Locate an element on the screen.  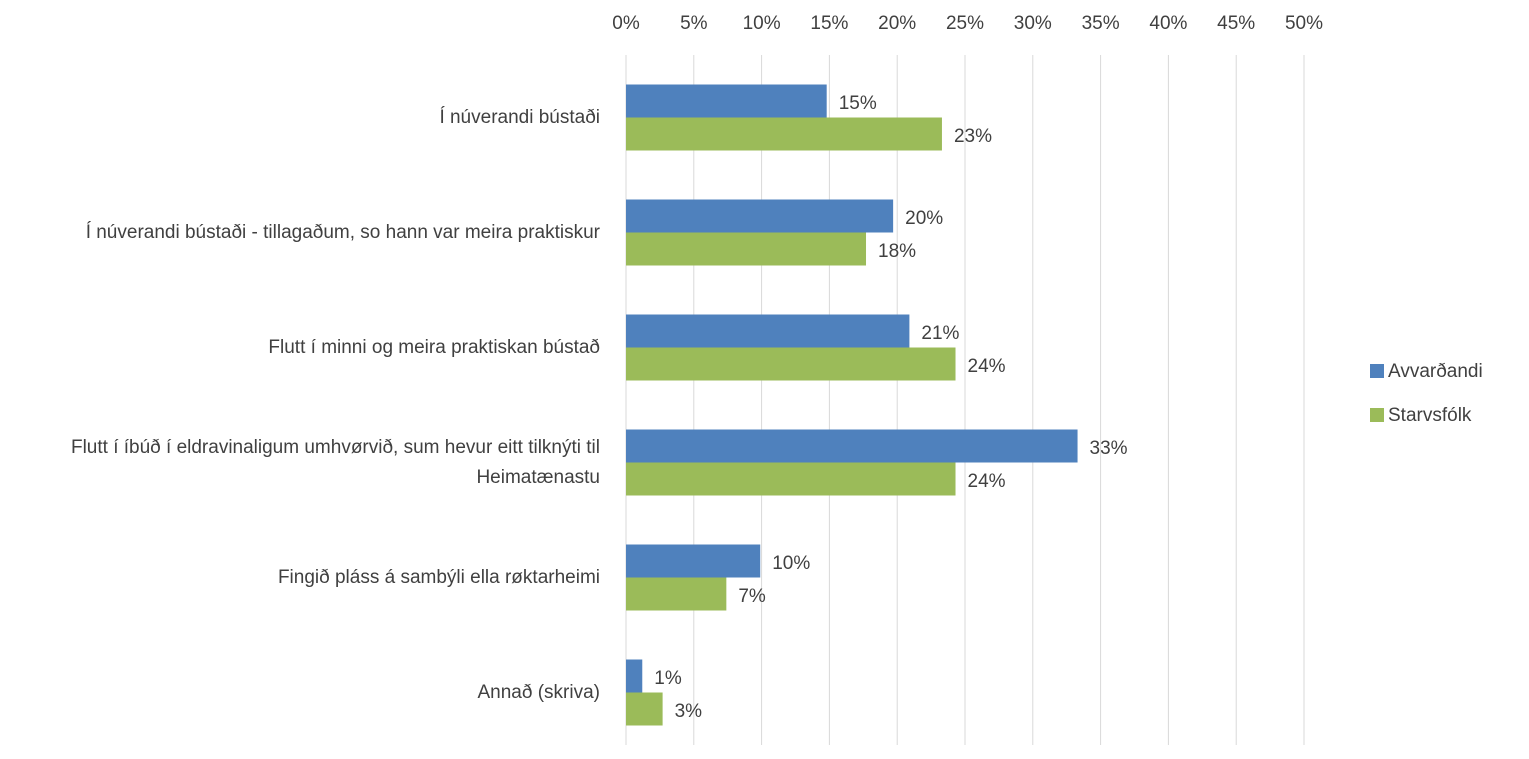
data-label: 23% is located at coordinates (973, 136).